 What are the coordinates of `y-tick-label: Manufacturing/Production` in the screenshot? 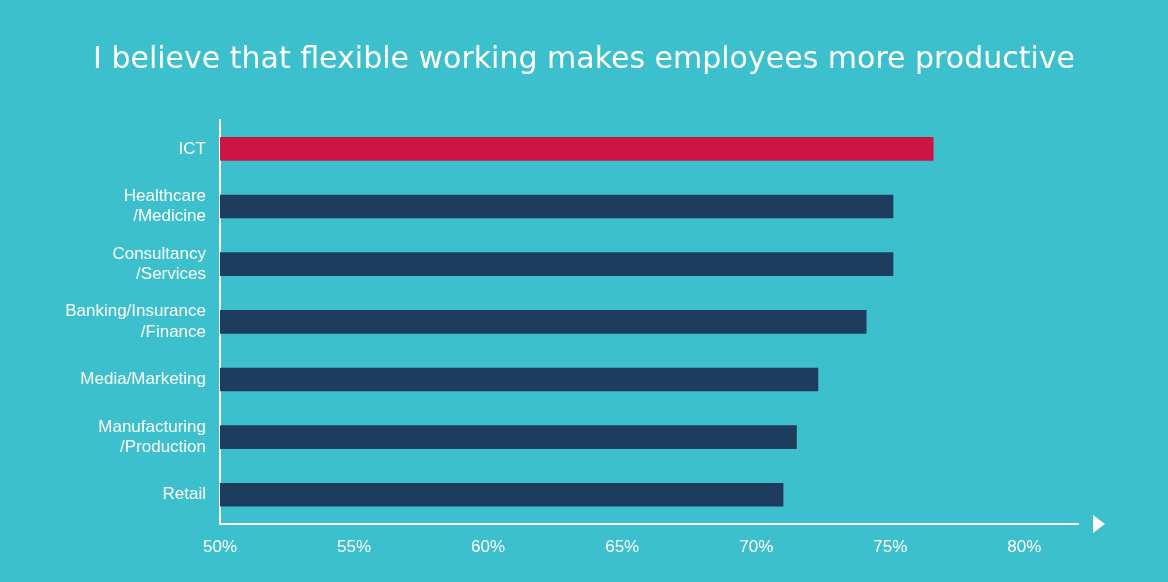 It's located at (152, 436).